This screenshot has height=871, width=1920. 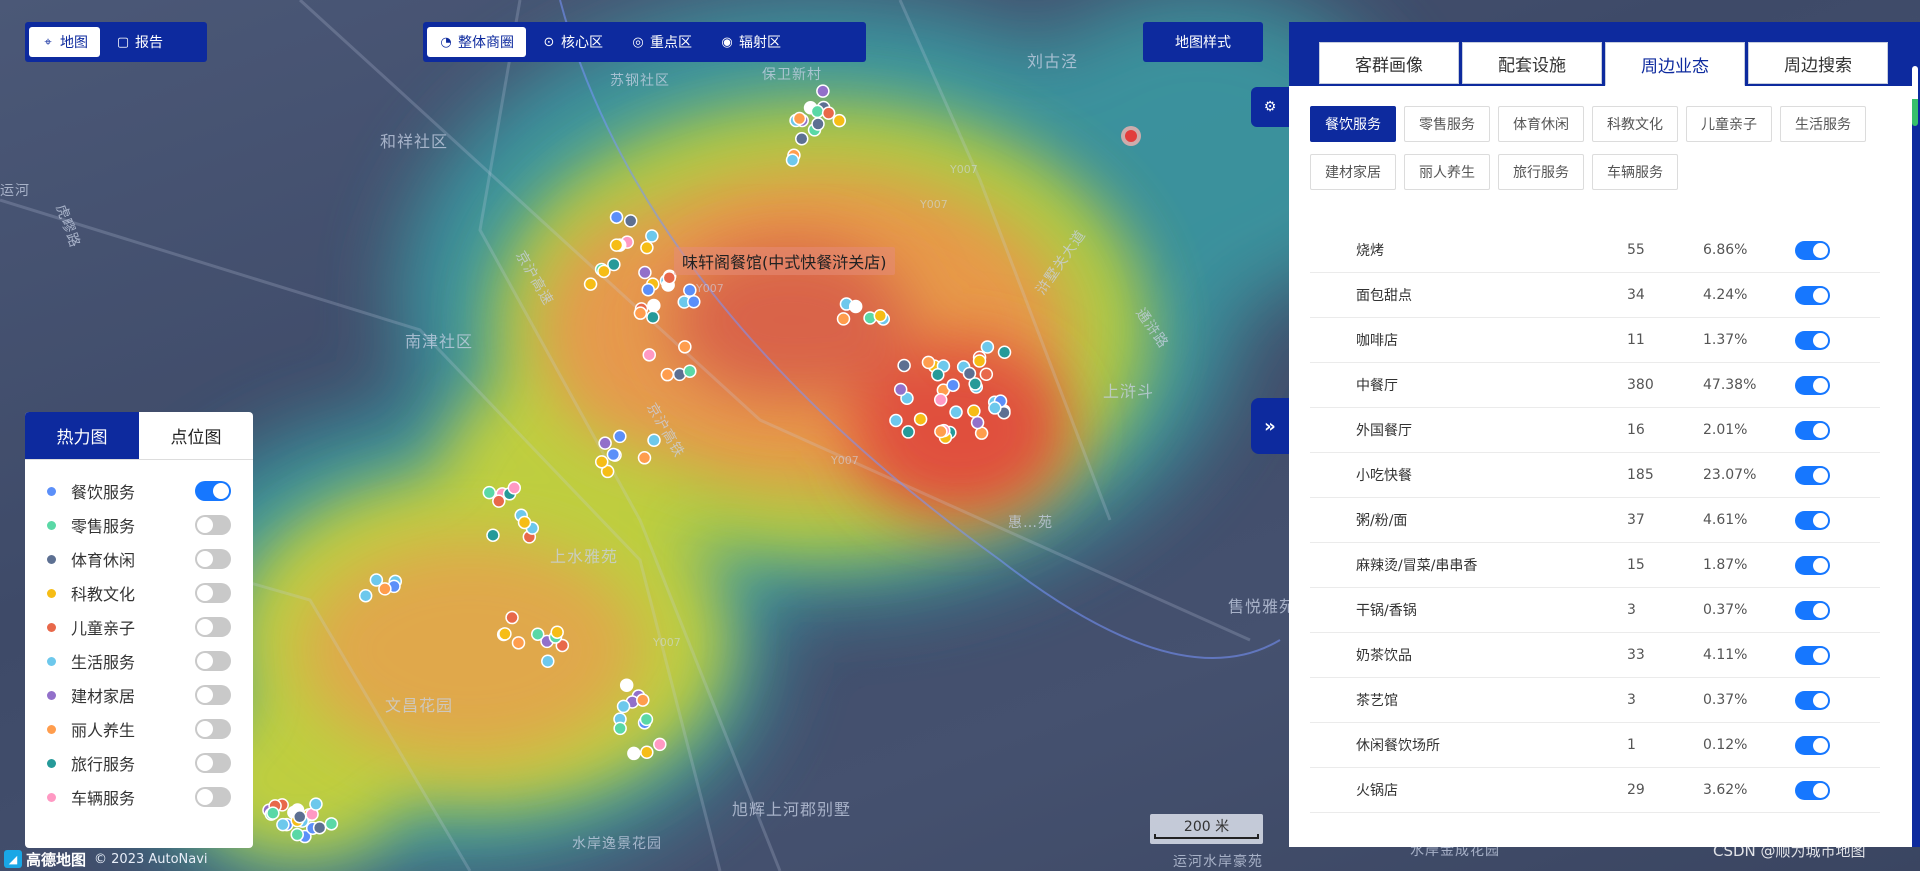 I want to click on panel-tab: 配套设施, so click(x=1532, y=63).